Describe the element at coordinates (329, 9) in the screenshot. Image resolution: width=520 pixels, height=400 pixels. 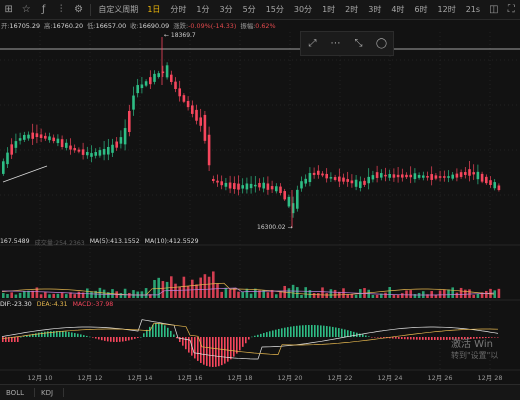
I see `interval-tab-7: 1时` at that location.